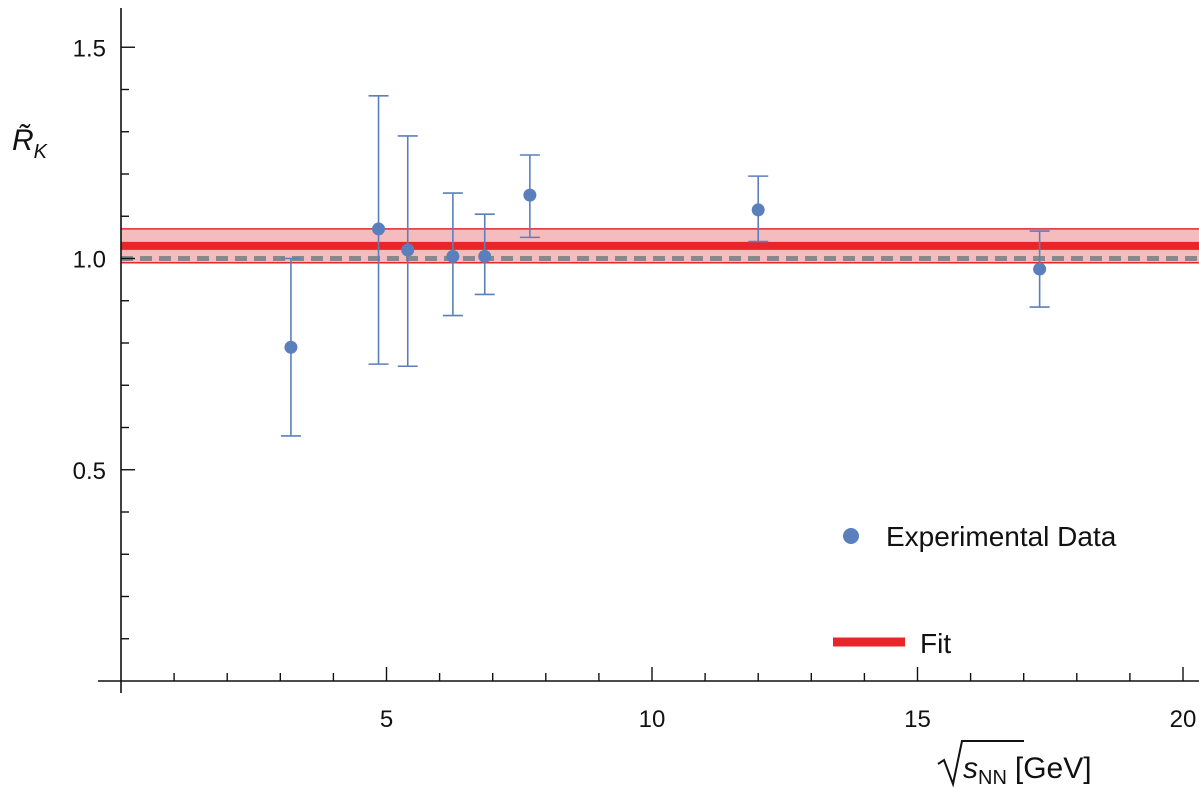 Image resolution: width=1199 pixels, height=793 pixels. I want to click on svg-text:sNN[GeV]: sNN [GeV], so click(1027, 770).